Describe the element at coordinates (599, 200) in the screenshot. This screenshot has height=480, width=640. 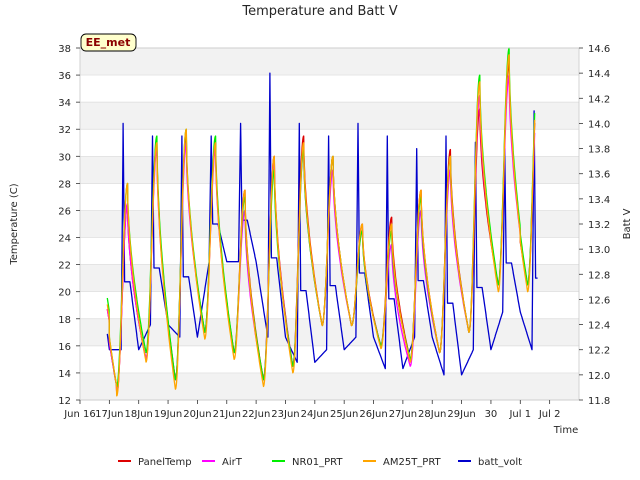
I see `y2-tick-label: 13.4` at that location.